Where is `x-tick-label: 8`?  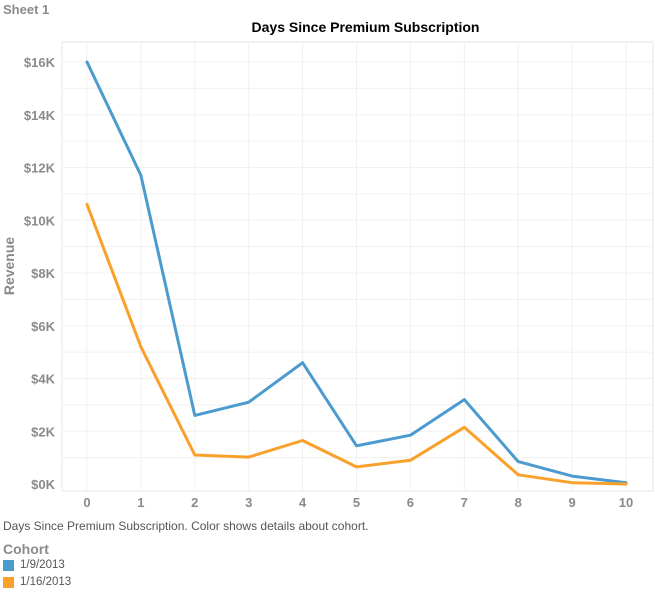
x-tick-label: 8 is located at coordinates (518, 502).